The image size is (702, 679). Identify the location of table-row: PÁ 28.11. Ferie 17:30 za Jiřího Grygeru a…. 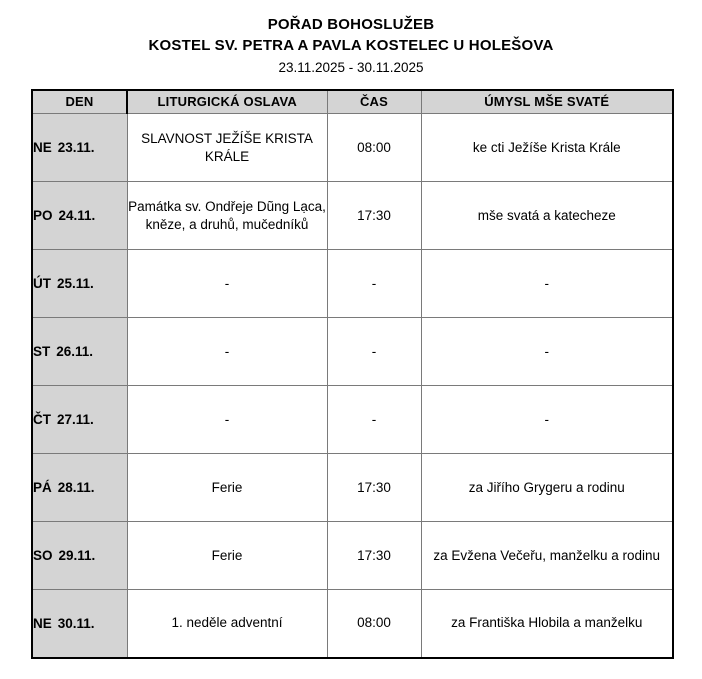
(352, 487).